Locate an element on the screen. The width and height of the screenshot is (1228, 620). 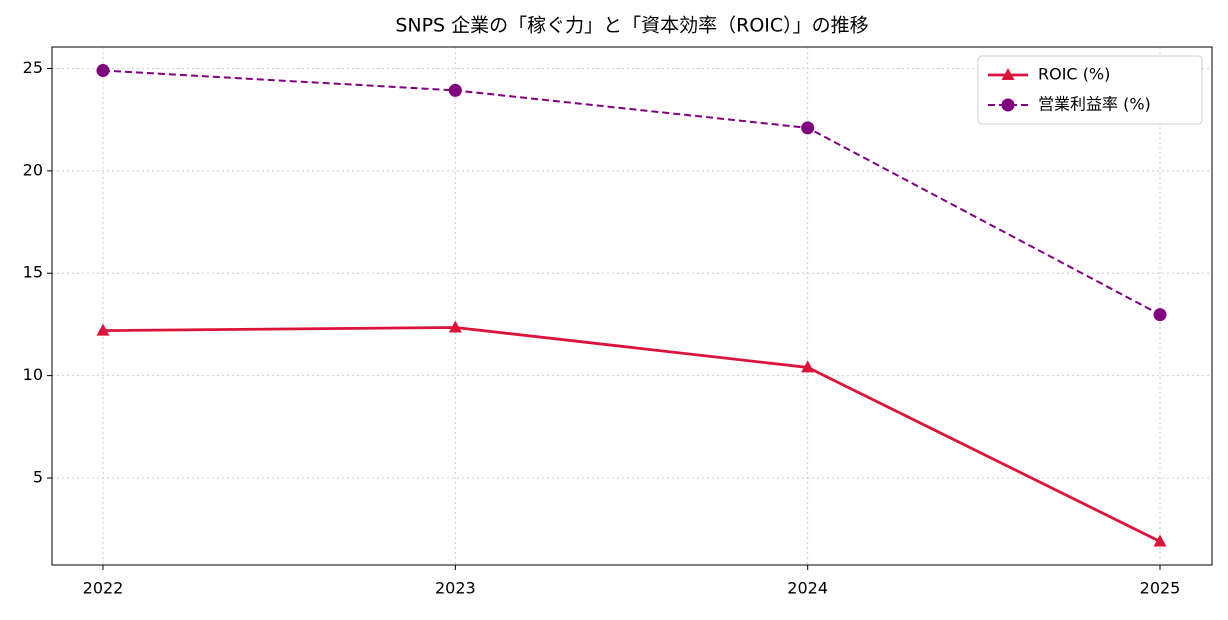
x-tick-label: 2022 is located at coordinates (103, 588).